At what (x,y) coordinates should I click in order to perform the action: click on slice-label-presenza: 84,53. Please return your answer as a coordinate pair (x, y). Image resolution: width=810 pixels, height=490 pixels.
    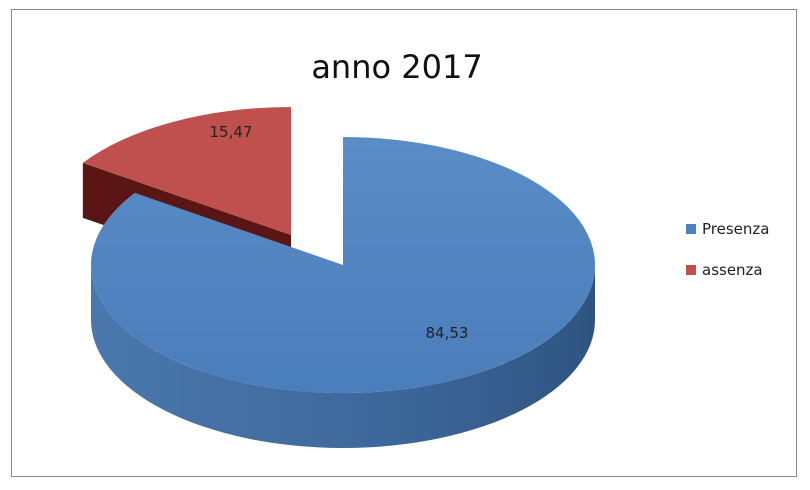
    Looking at the image, I should click on (447, 333).